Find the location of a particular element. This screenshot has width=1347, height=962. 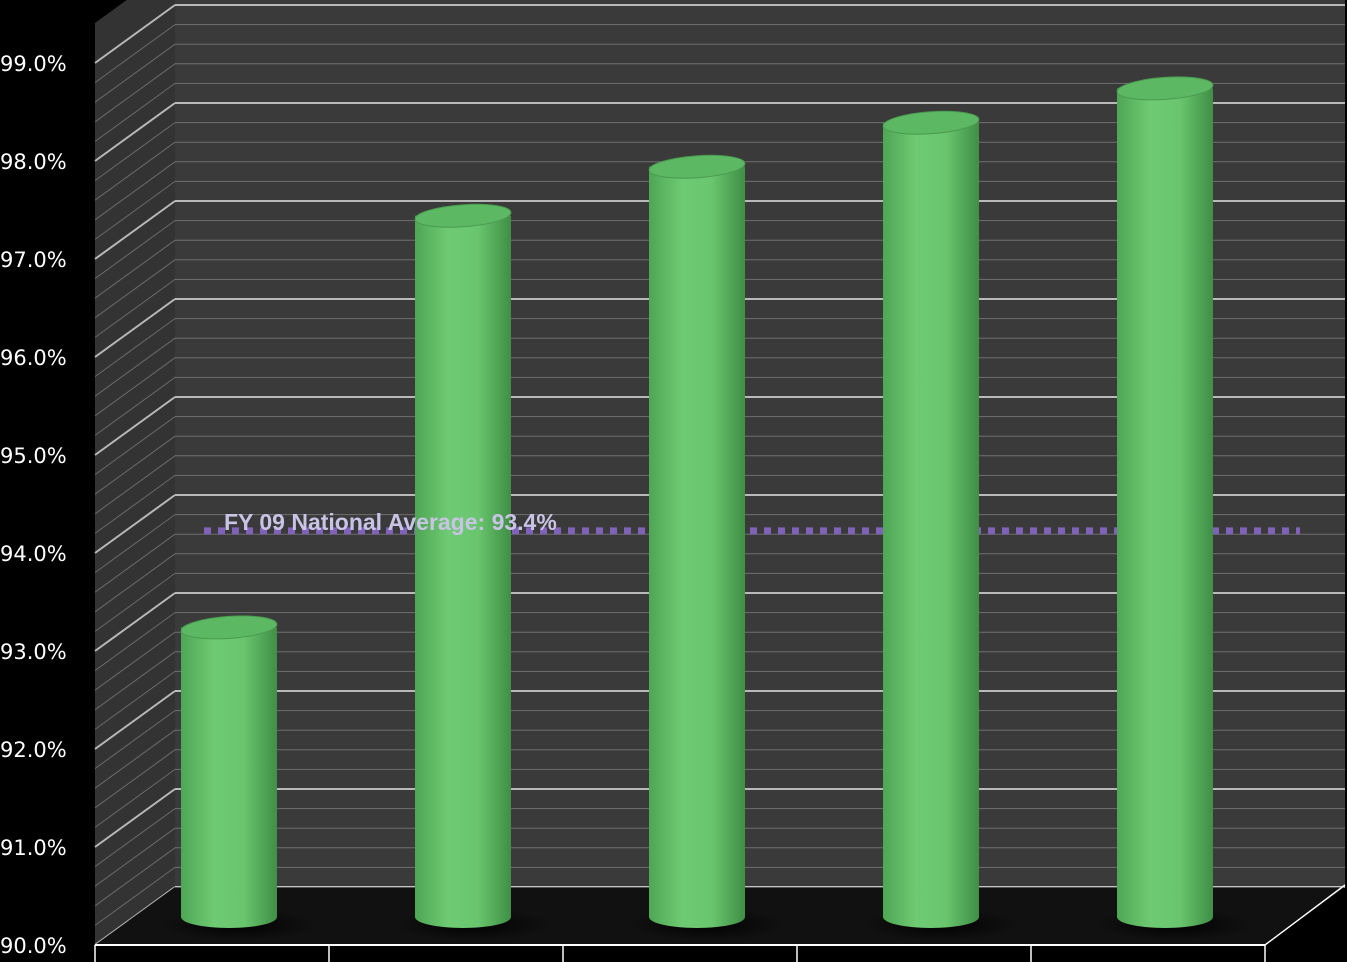

x-axis is located at coordinates (720, 923).